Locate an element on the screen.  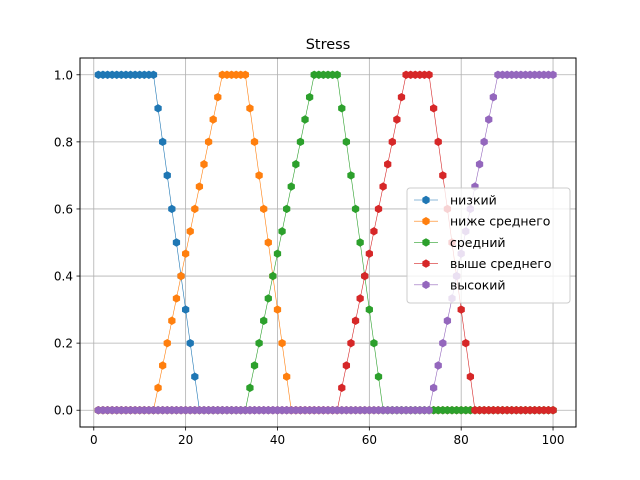
legend-label: низкий is located at coordinates (473, 200).